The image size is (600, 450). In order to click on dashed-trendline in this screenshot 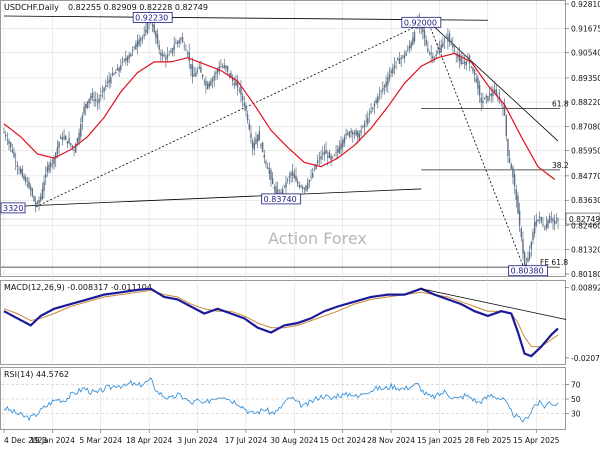, I will do `click(476, 145)`.